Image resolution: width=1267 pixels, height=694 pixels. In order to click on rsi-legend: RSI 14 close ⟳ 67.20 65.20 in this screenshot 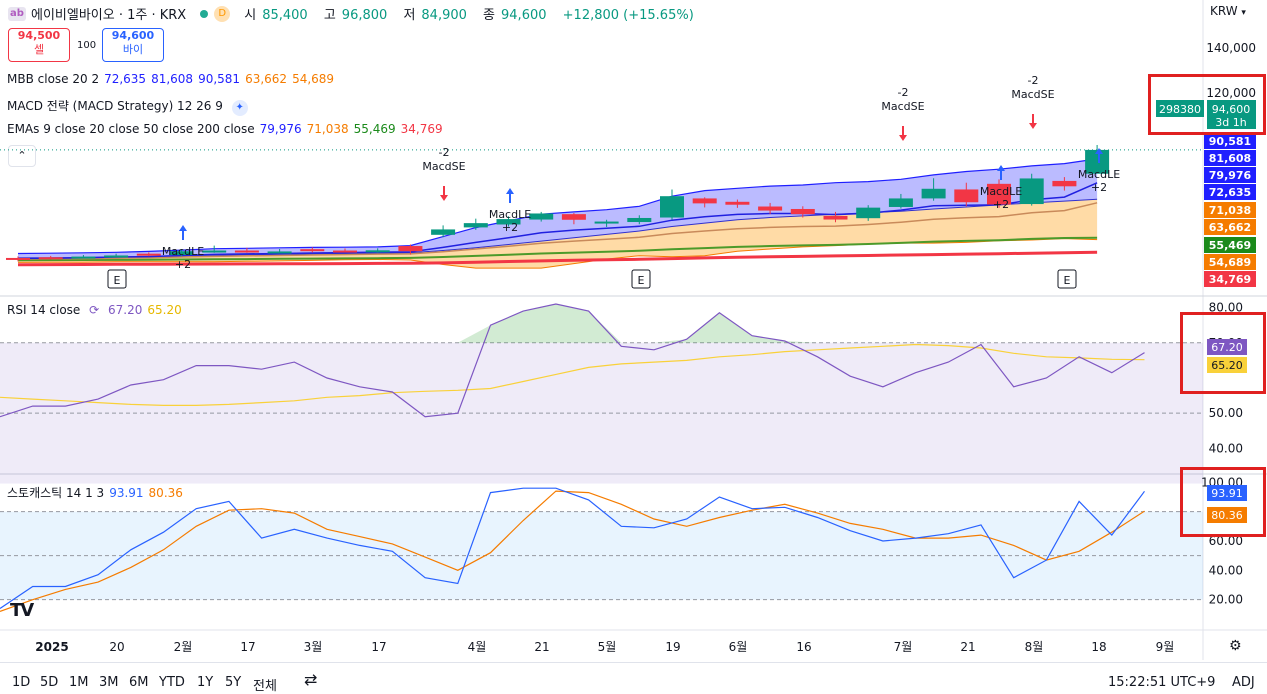, I will do `click(94, 310)`.